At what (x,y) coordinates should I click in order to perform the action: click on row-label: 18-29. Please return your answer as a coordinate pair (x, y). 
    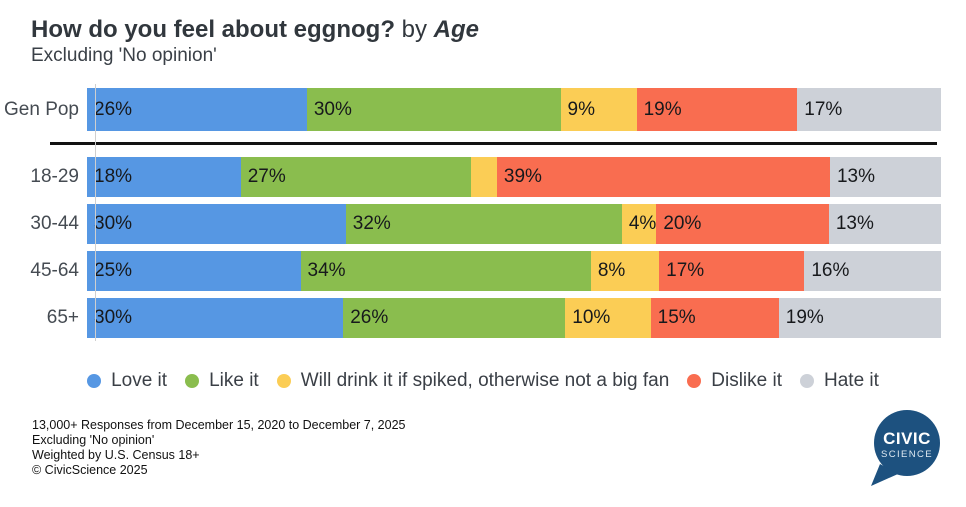
    Looking at the image, I should click on (54, 176).